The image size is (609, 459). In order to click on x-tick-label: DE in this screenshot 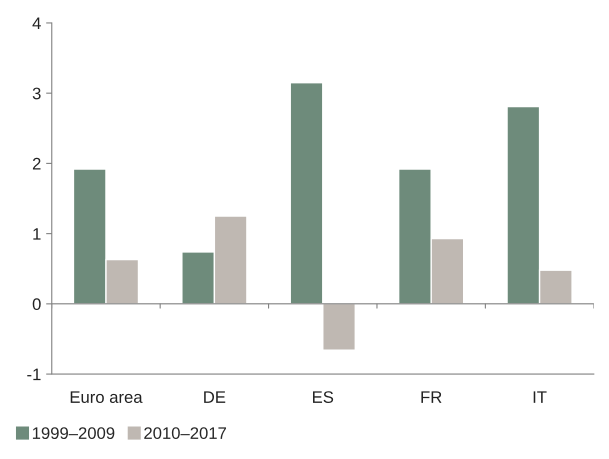, I will do `click(215, 397)`.